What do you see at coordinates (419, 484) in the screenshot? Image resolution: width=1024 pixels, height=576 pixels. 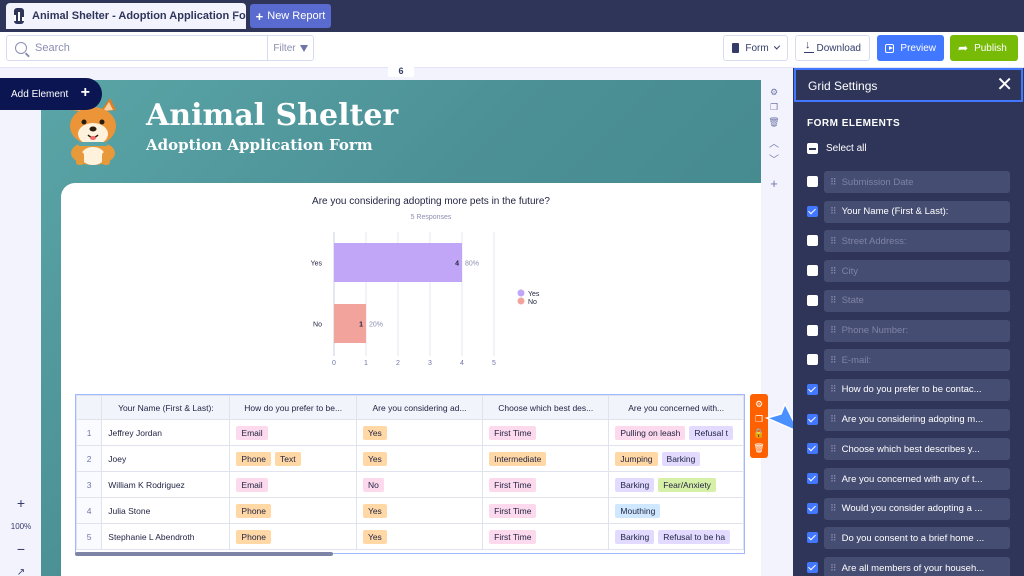 I see `adopt-cell: No` at bounding box center [419, 484].